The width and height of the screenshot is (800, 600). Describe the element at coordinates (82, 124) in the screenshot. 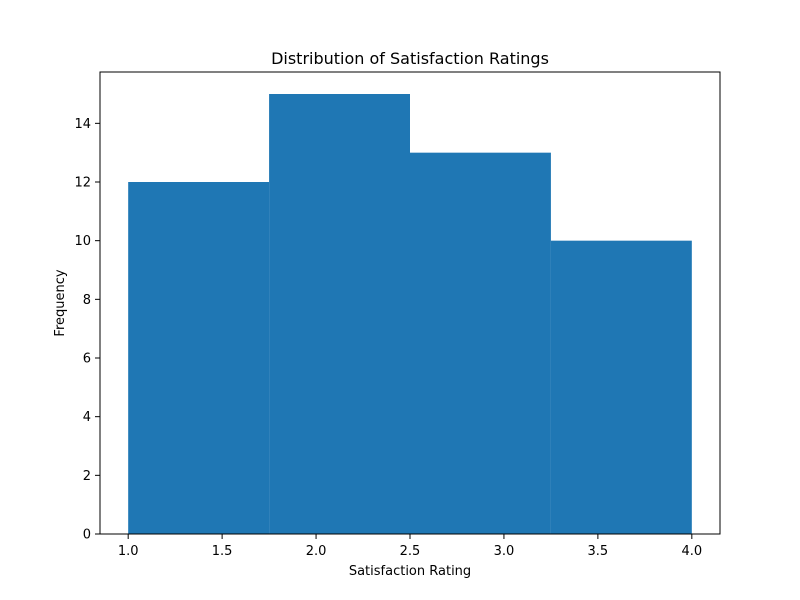

I see `y-tick-label-8: 14` at that location.